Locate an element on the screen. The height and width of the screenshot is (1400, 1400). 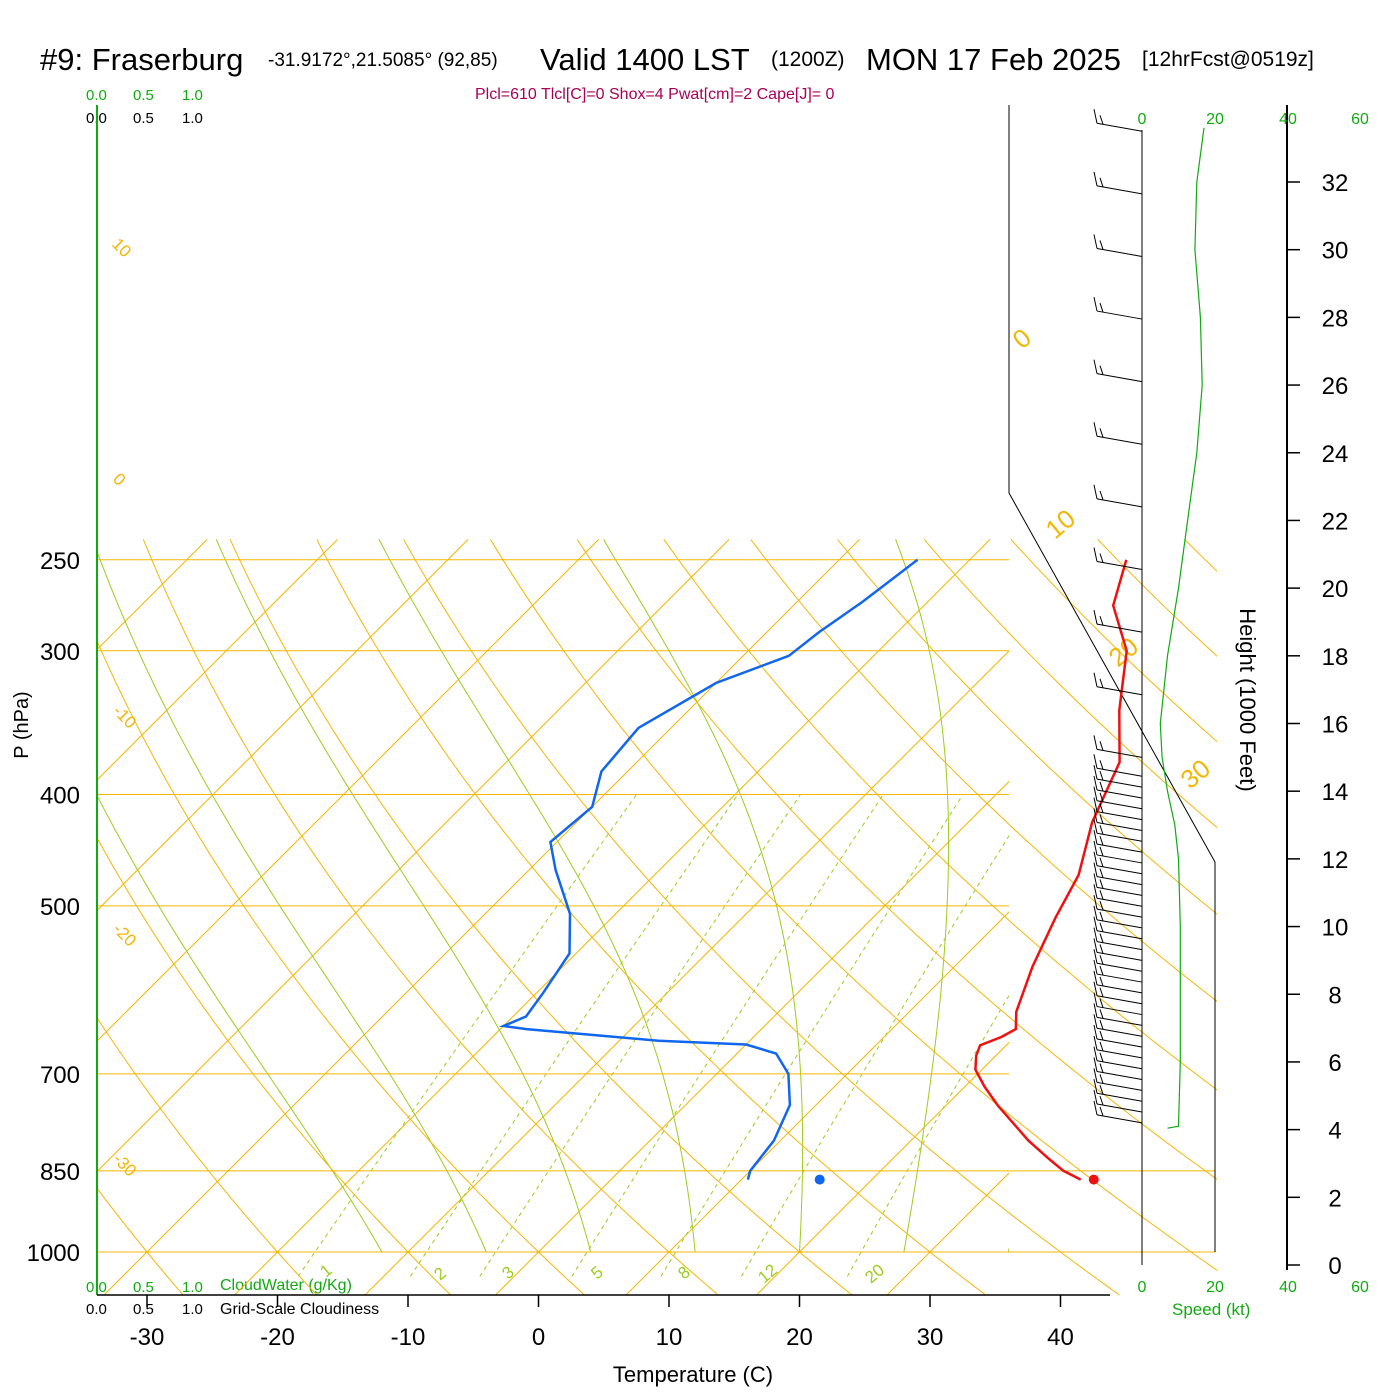
temperature-tick-label: 0 is located at coordinates (538, 1337).